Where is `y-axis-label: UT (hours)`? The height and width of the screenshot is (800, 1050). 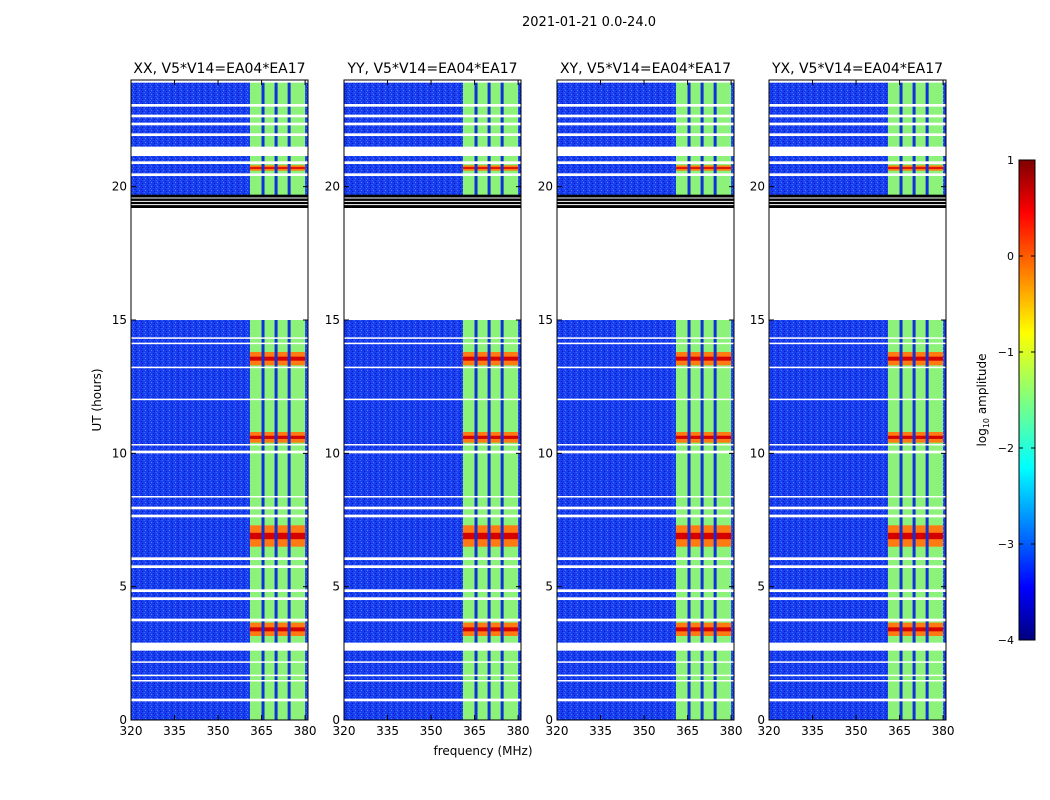
y-axis-label: UT (hours) is located at coordinates (97, 399).